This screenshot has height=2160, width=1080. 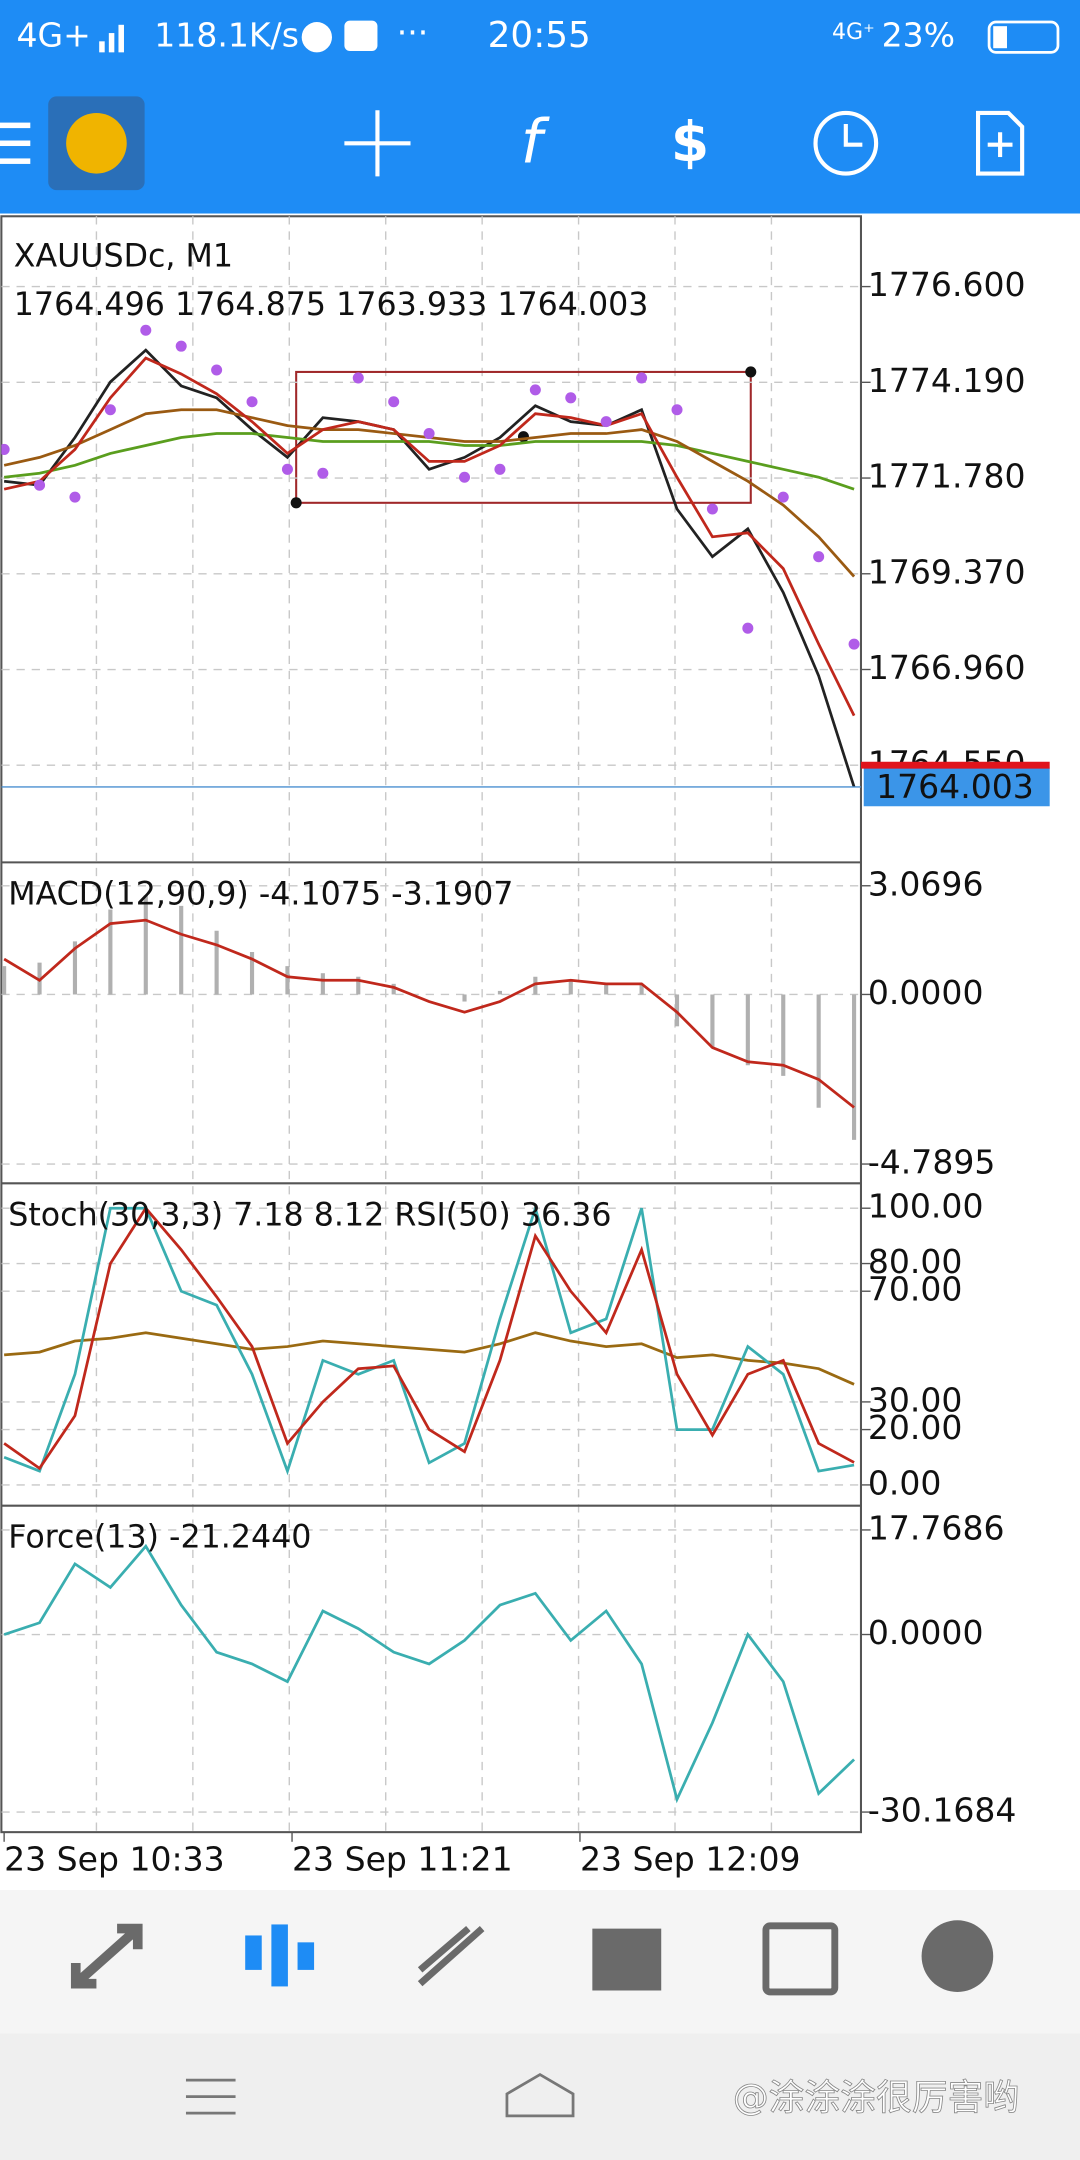 What do you see at coordinates (947, 380) in the screenshot?
I see `y-tick-label: 1774.190` at bounding box center [947, 380].